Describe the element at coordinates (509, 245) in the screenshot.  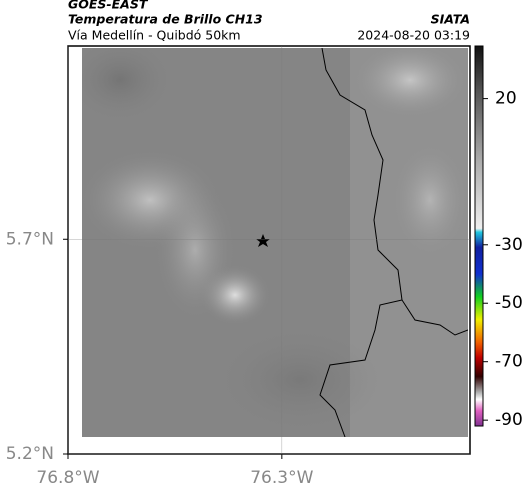
I see `colorbar-tick-label: -30` at that location.